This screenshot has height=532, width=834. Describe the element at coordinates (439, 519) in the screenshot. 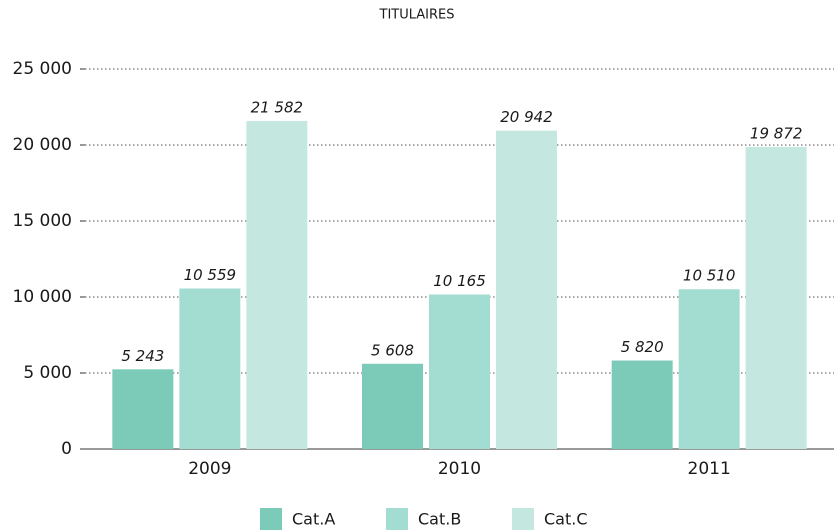

I see `legend-label: Cat.B` at that location.